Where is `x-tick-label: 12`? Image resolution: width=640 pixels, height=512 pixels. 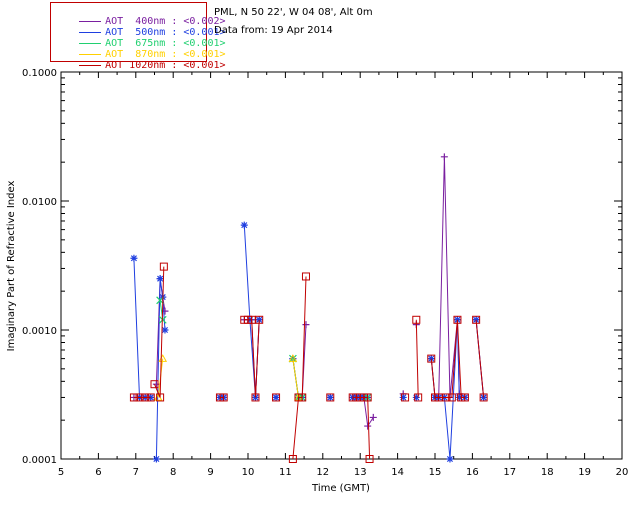 x-tick-label: 12 is located at coordinates (322, 472).